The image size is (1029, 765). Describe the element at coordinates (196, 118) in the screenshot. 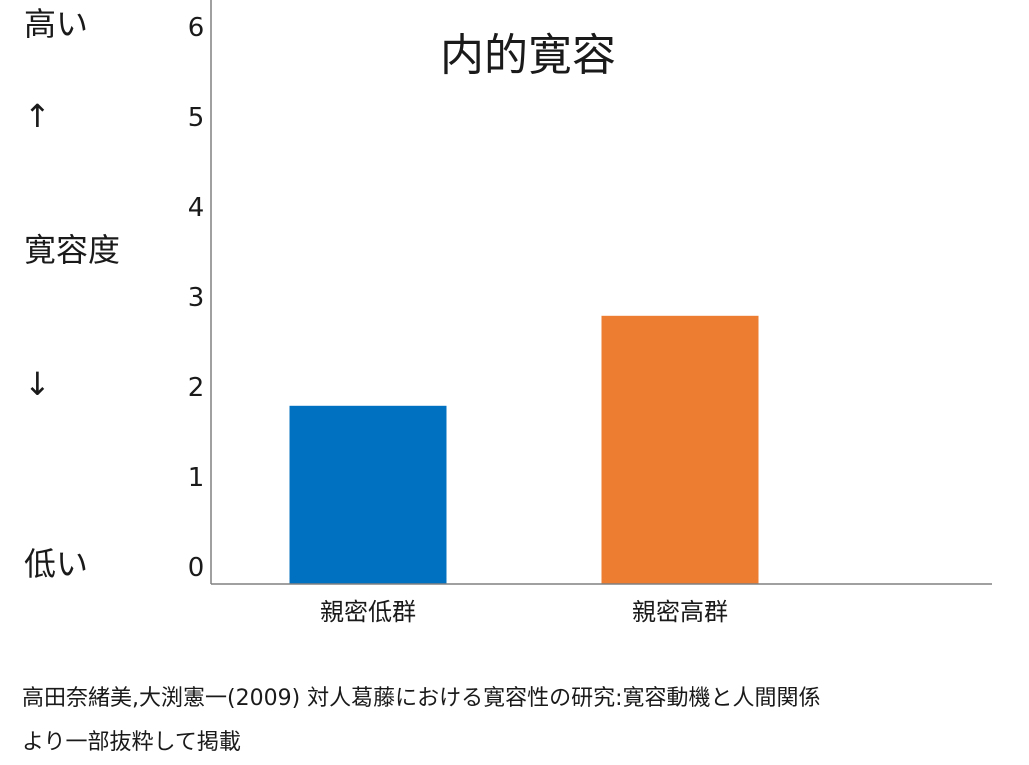

I see `y-tick-label: 5` at that location.